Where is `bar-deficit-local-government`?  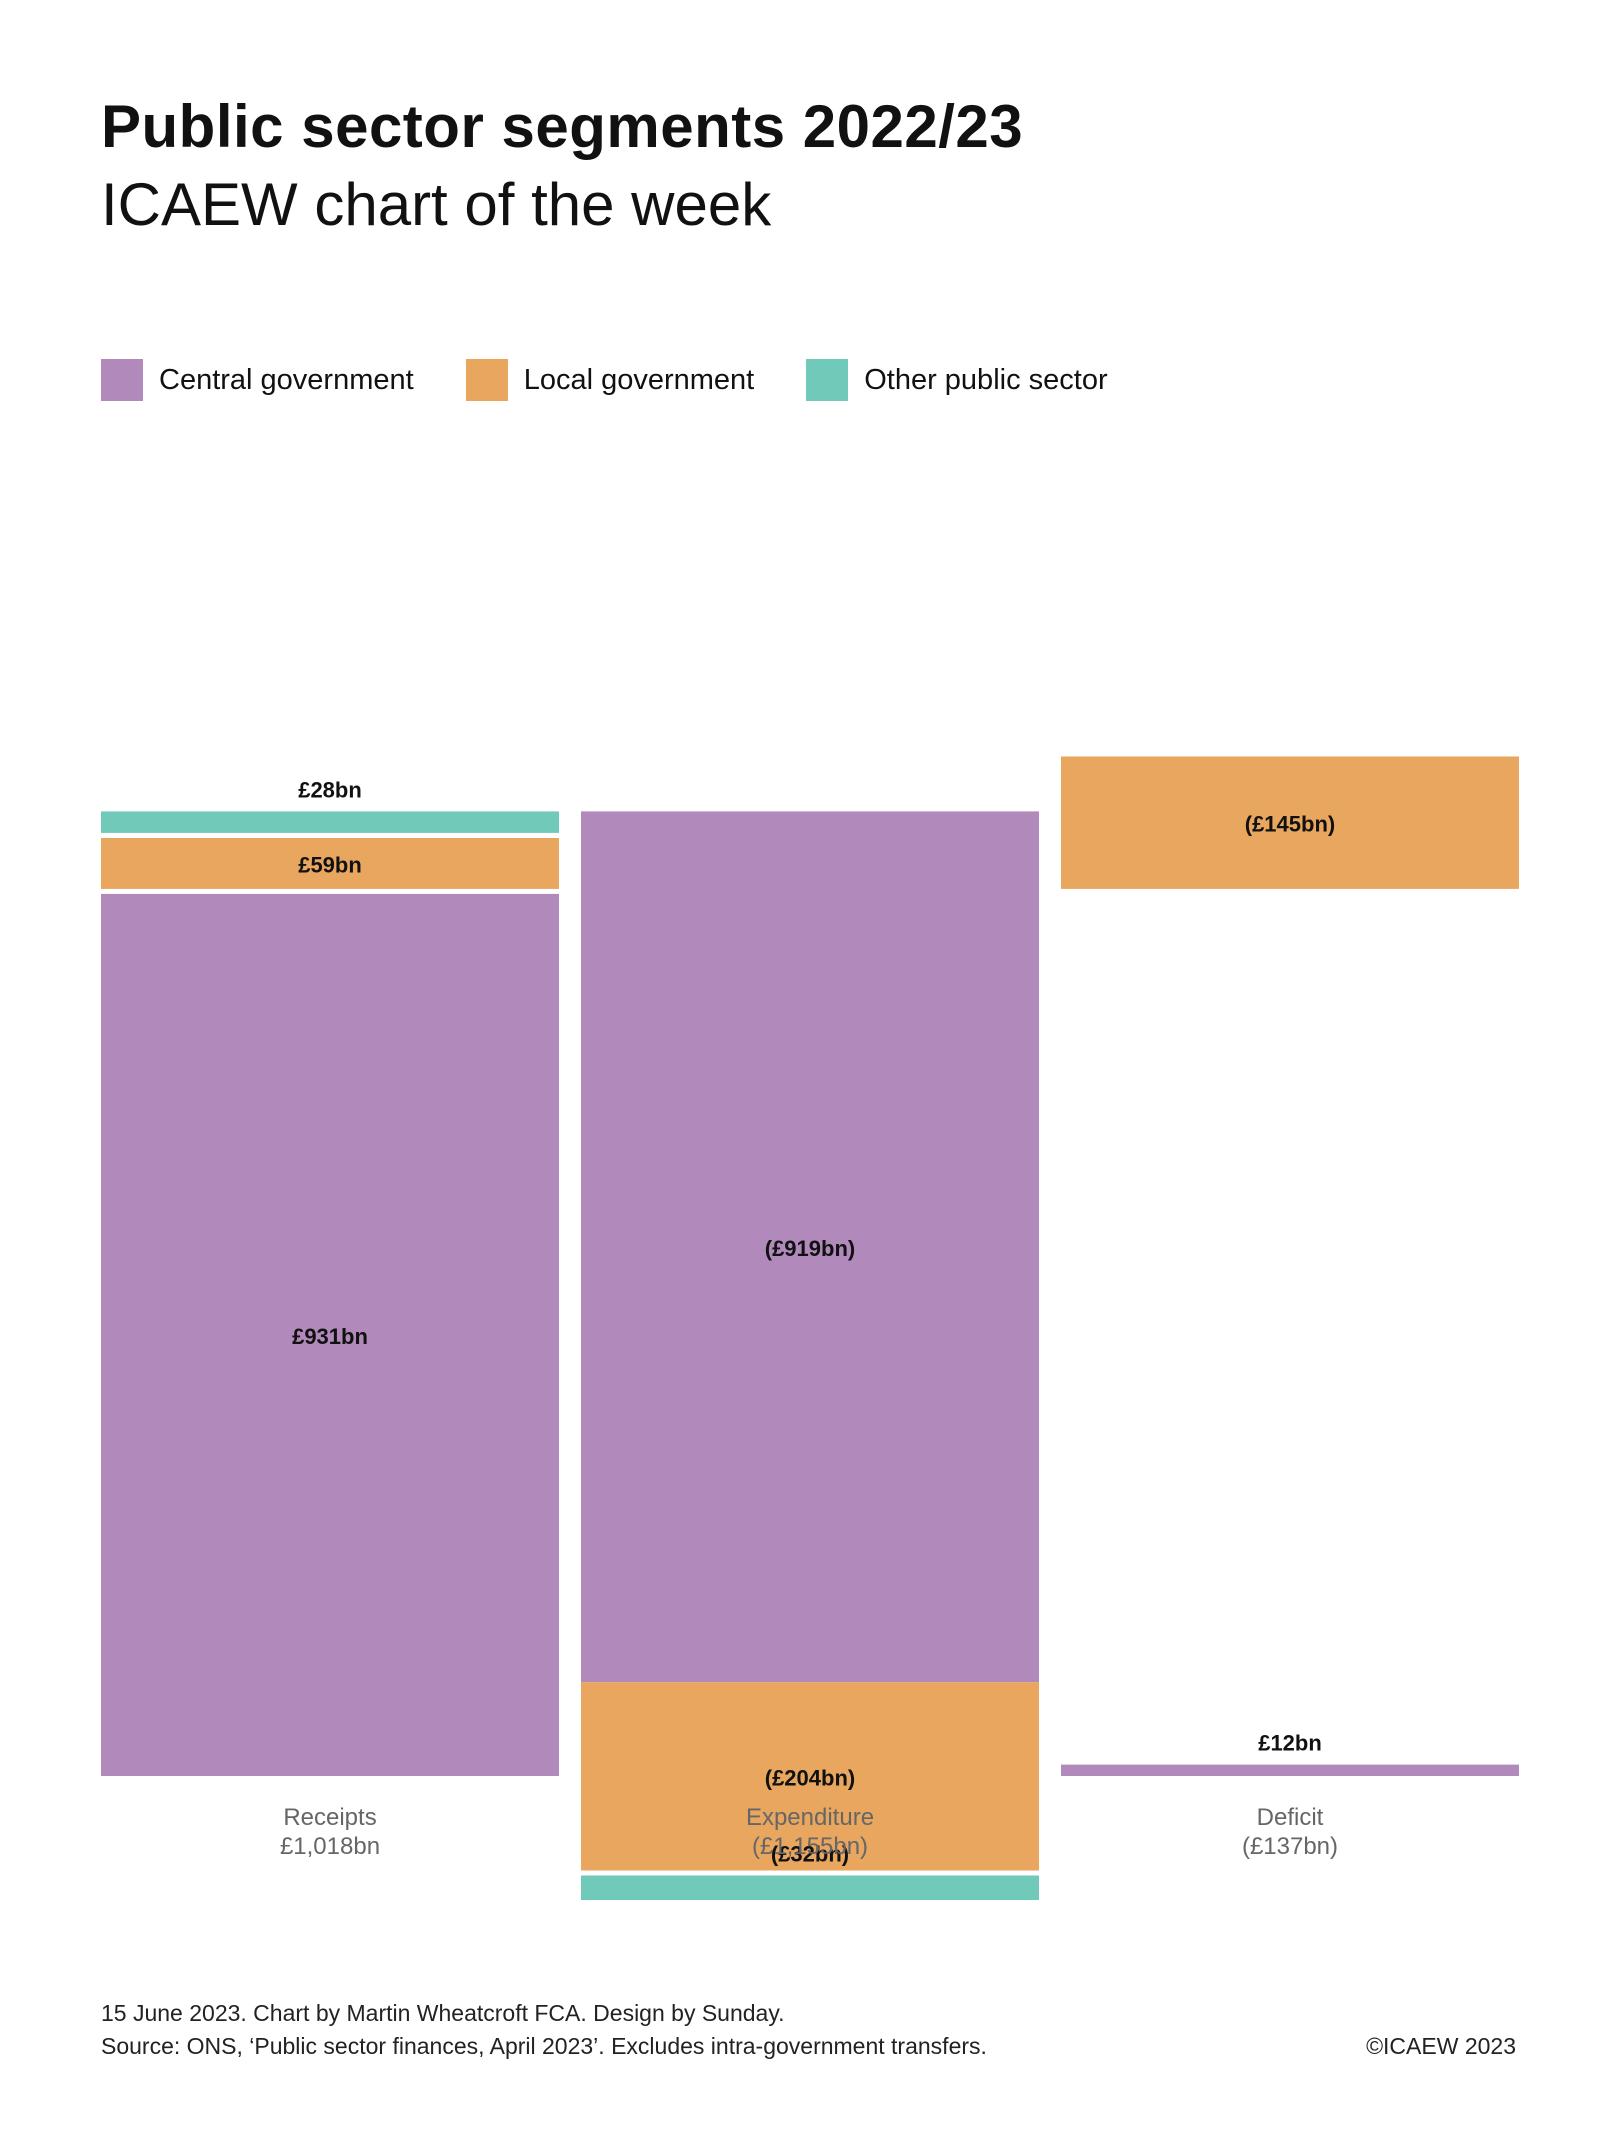
bar-deficit-local-government is located at coordinates (1290, 822).